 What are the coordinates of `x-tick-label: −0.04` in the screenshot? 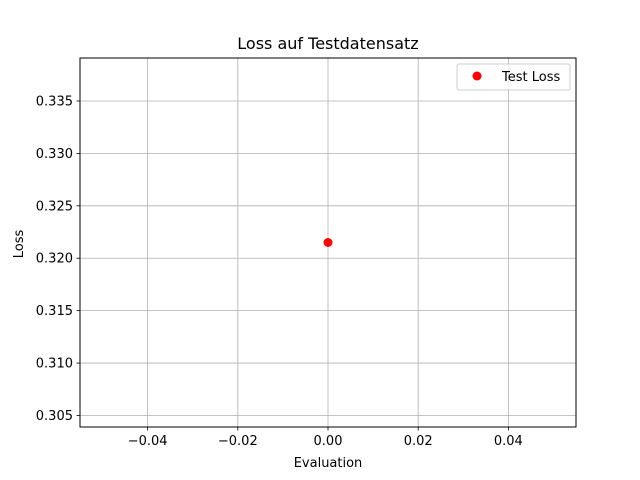 It's located at (148, 441).